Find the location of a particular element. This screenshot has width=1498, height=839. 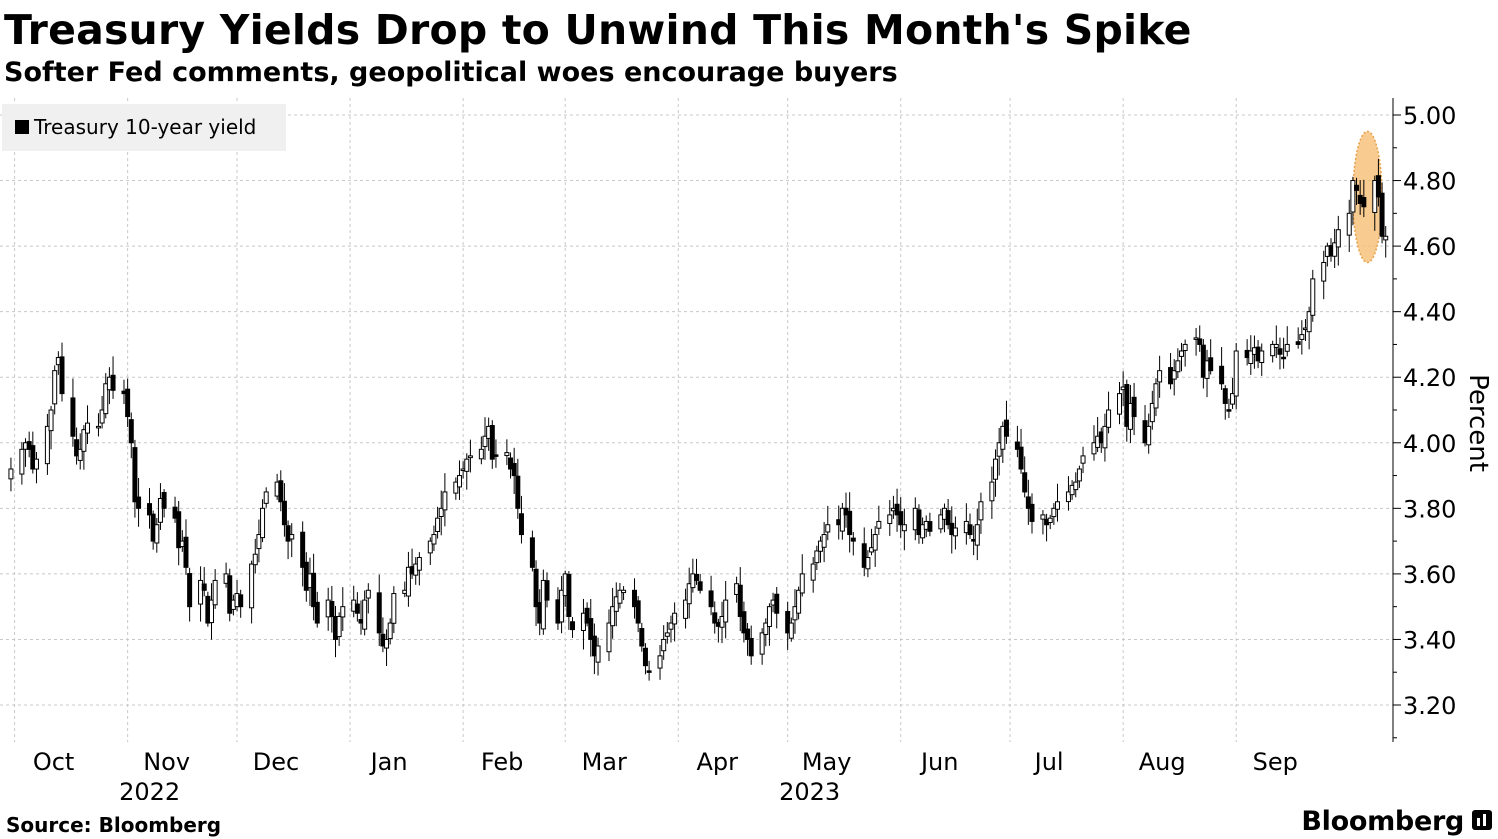

y-tick-label: 4.40 is located at coordinates (1429, 313).